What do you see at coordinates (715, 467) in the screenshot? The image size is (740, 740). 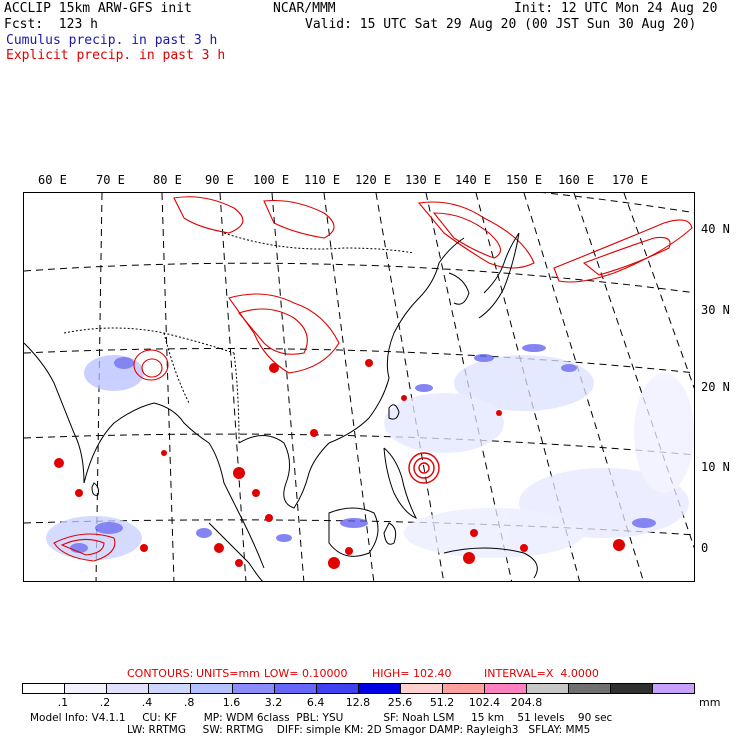 I see `lat-label: 10 N` at bounding box center [715, 467].